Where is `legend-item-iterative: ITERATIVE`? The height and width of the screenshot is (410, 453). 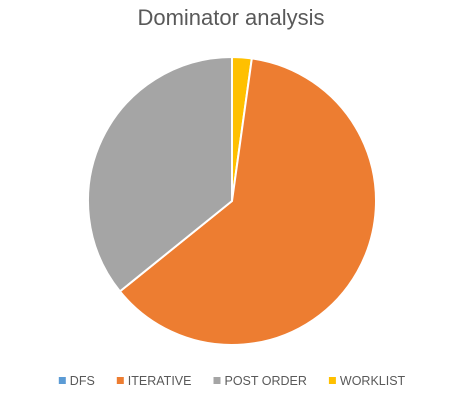
legend-item-iterative: ITERATIVE is located at coordinates (154, 381).